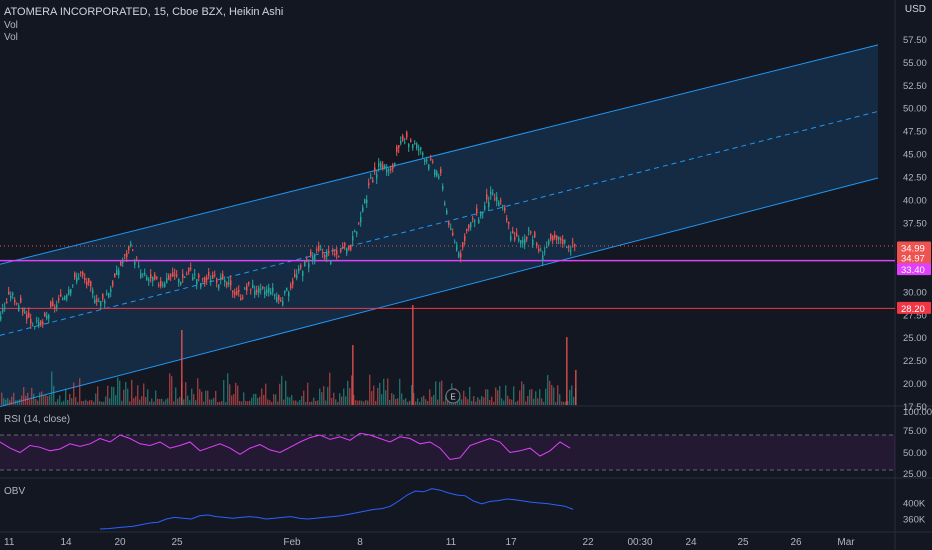 Image resolution: width=932 pixels, height=550 pixels. I want to click on obv-tick-label: 400K, so click(914, 504).